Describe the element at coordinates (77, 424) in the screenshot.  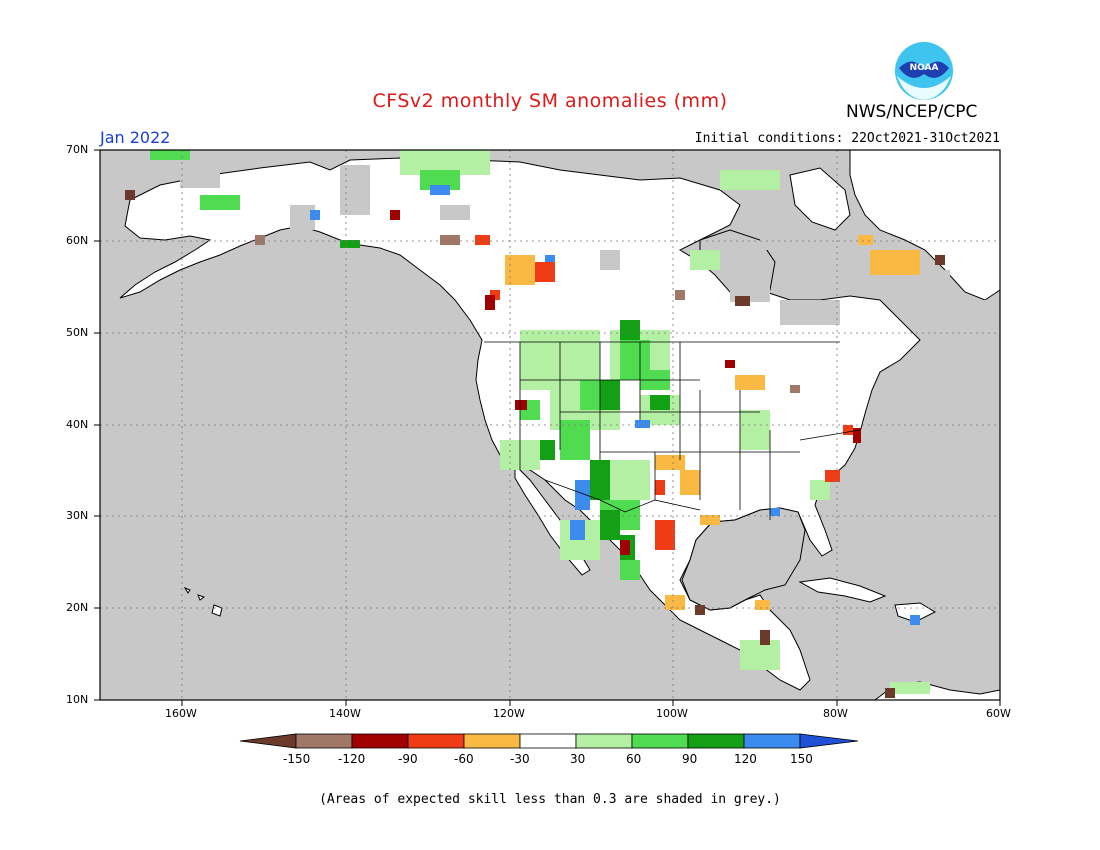
I see `lat-label-40n: 40N` at that location.